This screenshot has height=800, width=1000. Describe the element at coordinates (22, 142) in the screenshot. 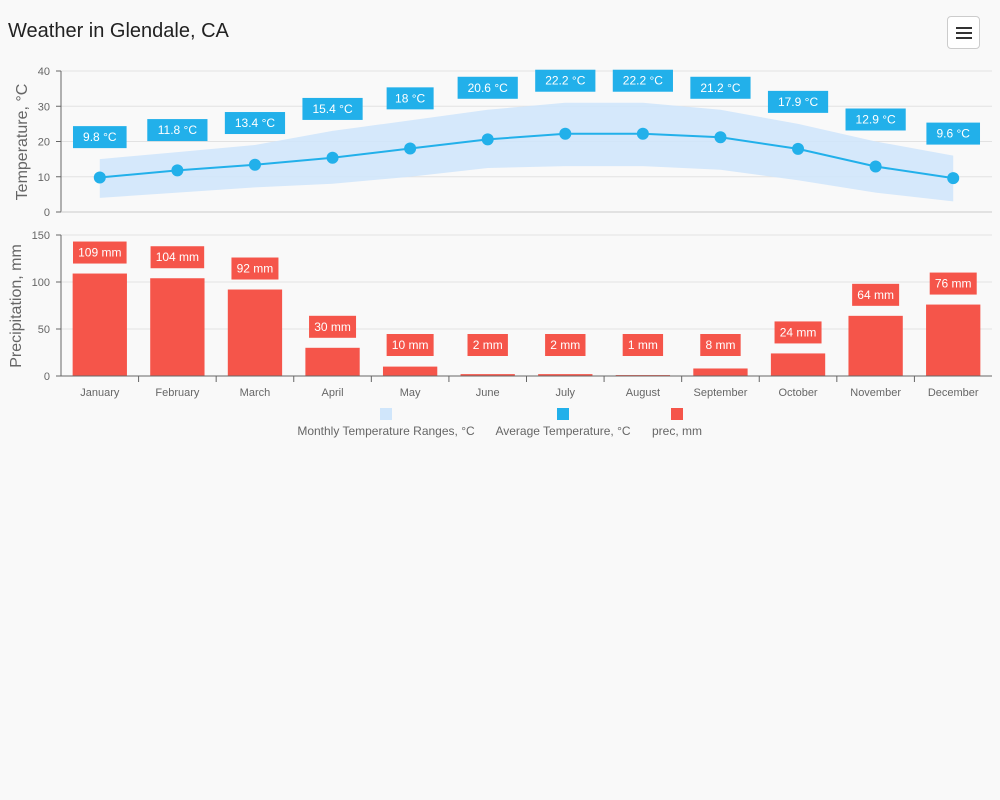

I see `temperature-axis-label: Temperature, °C` at that location.